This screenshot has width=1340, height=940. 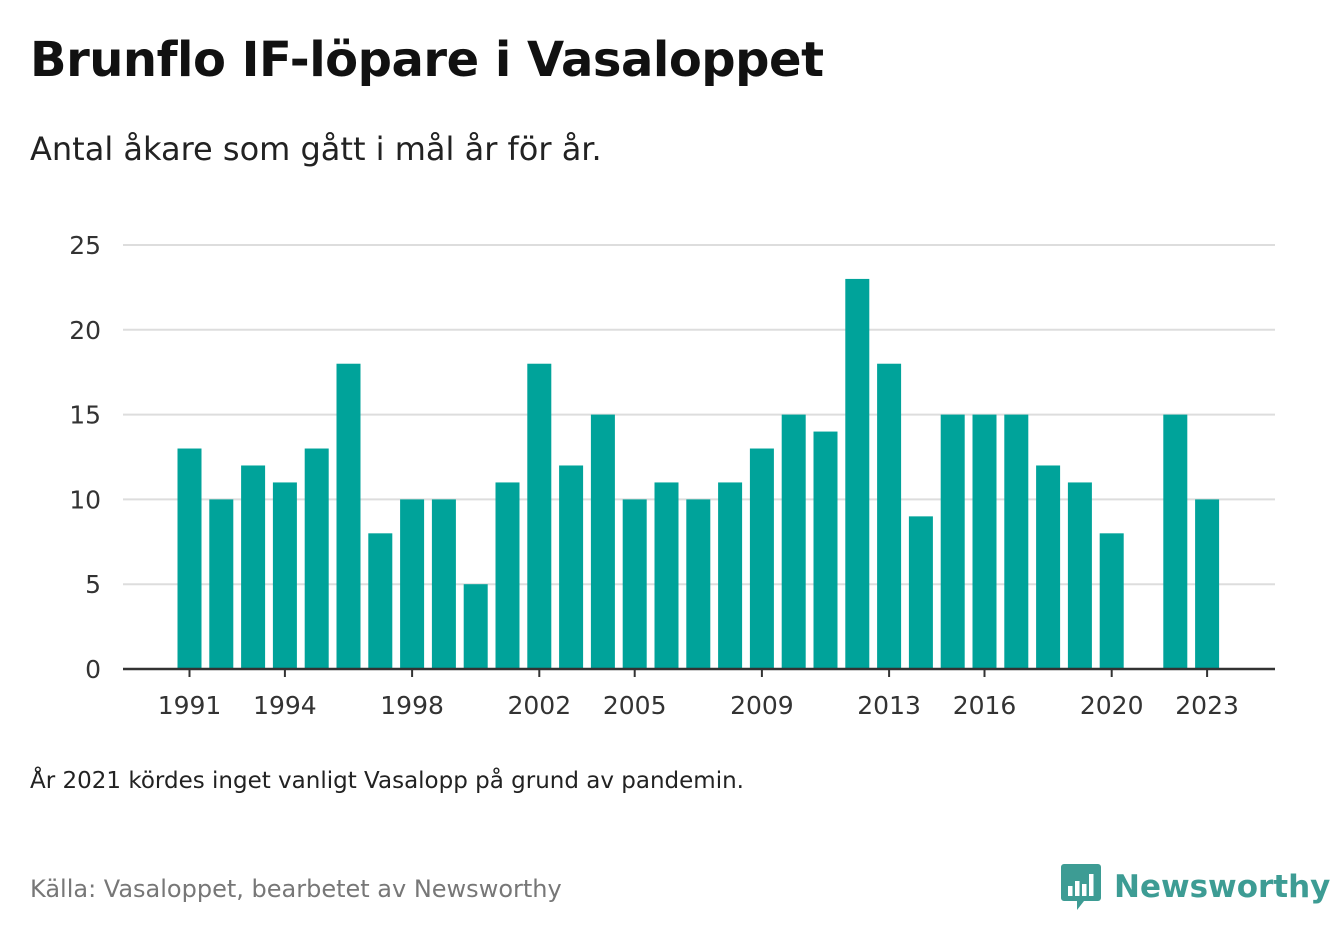 What do you see at coordinates (985, 705) in the screenshot?
I see `x-tick-label: 2016` at bounding box center [985, 705].